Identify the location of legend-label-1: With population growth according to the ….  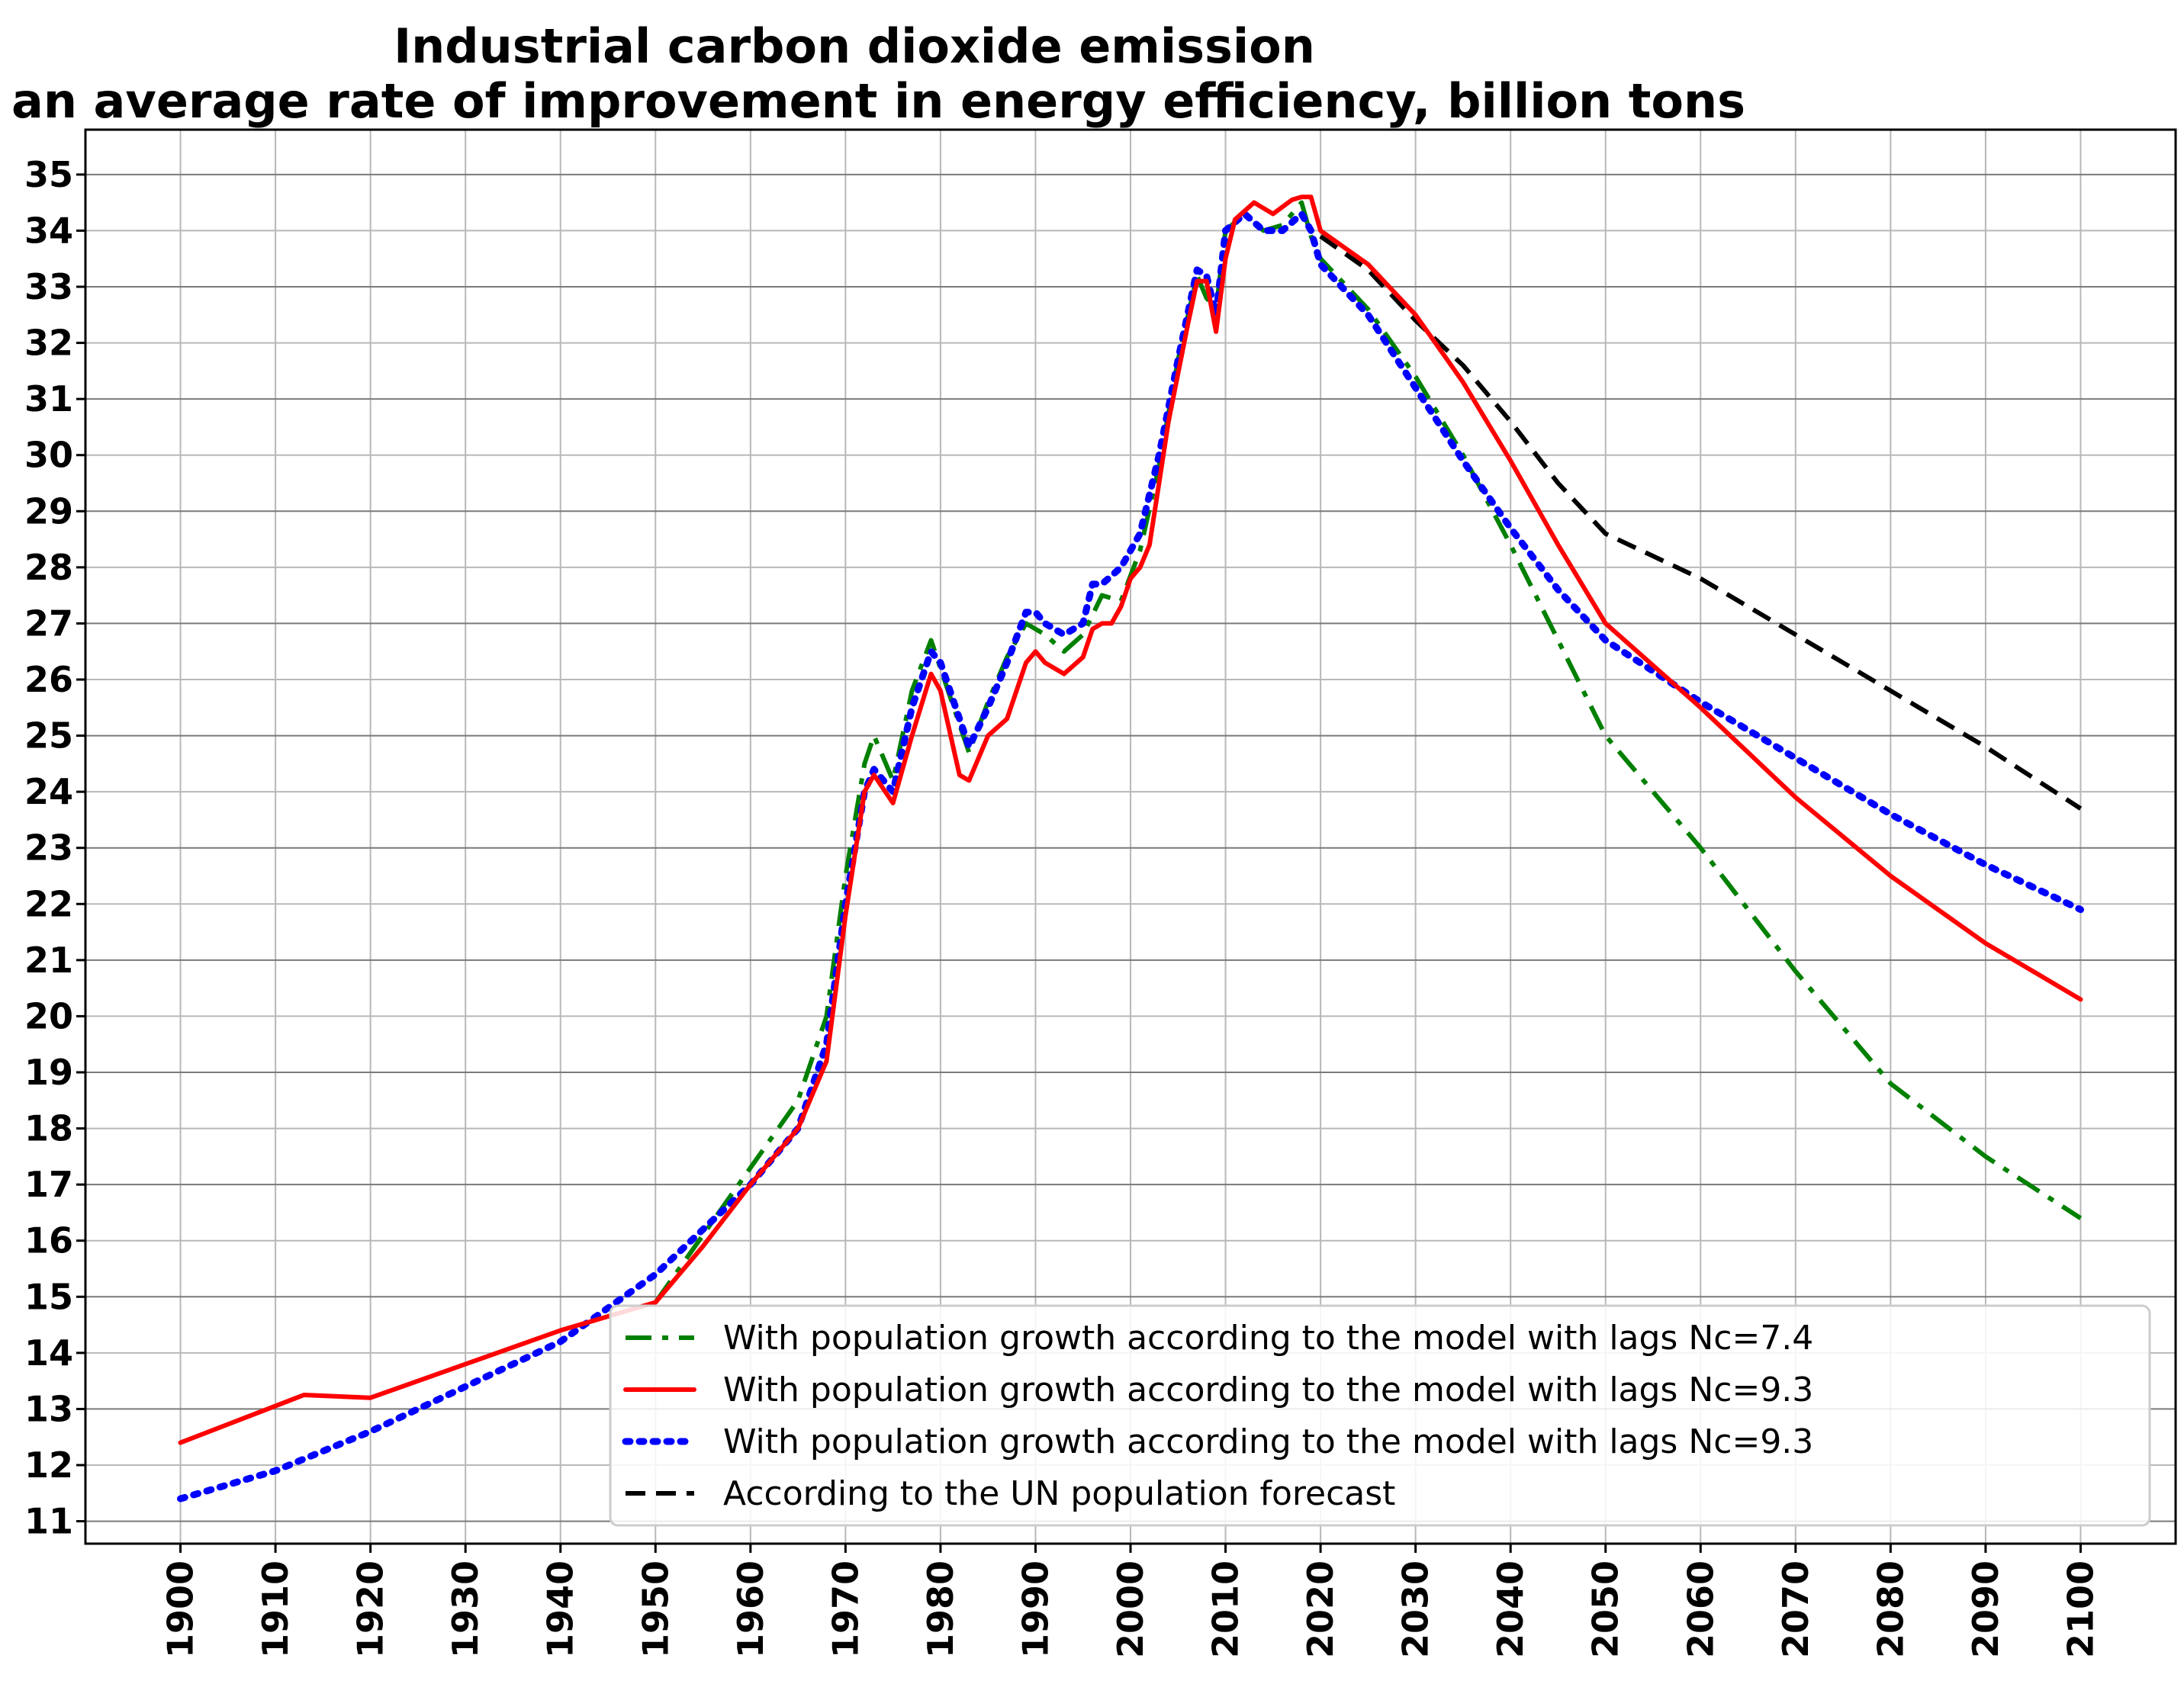
(1268, 1390).